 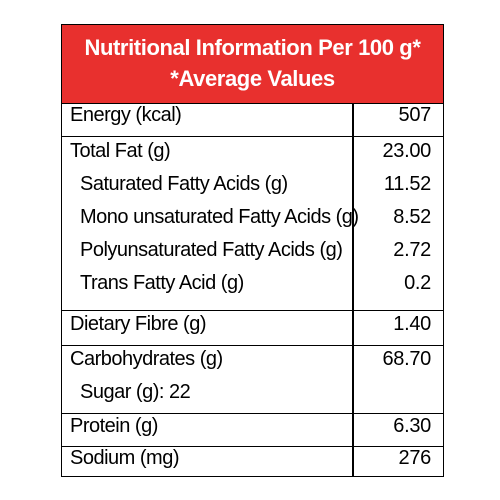 What do you see at coordinates (353, 289) in the screenshot?
I see `column-divider` at bounding box center [353, 289].